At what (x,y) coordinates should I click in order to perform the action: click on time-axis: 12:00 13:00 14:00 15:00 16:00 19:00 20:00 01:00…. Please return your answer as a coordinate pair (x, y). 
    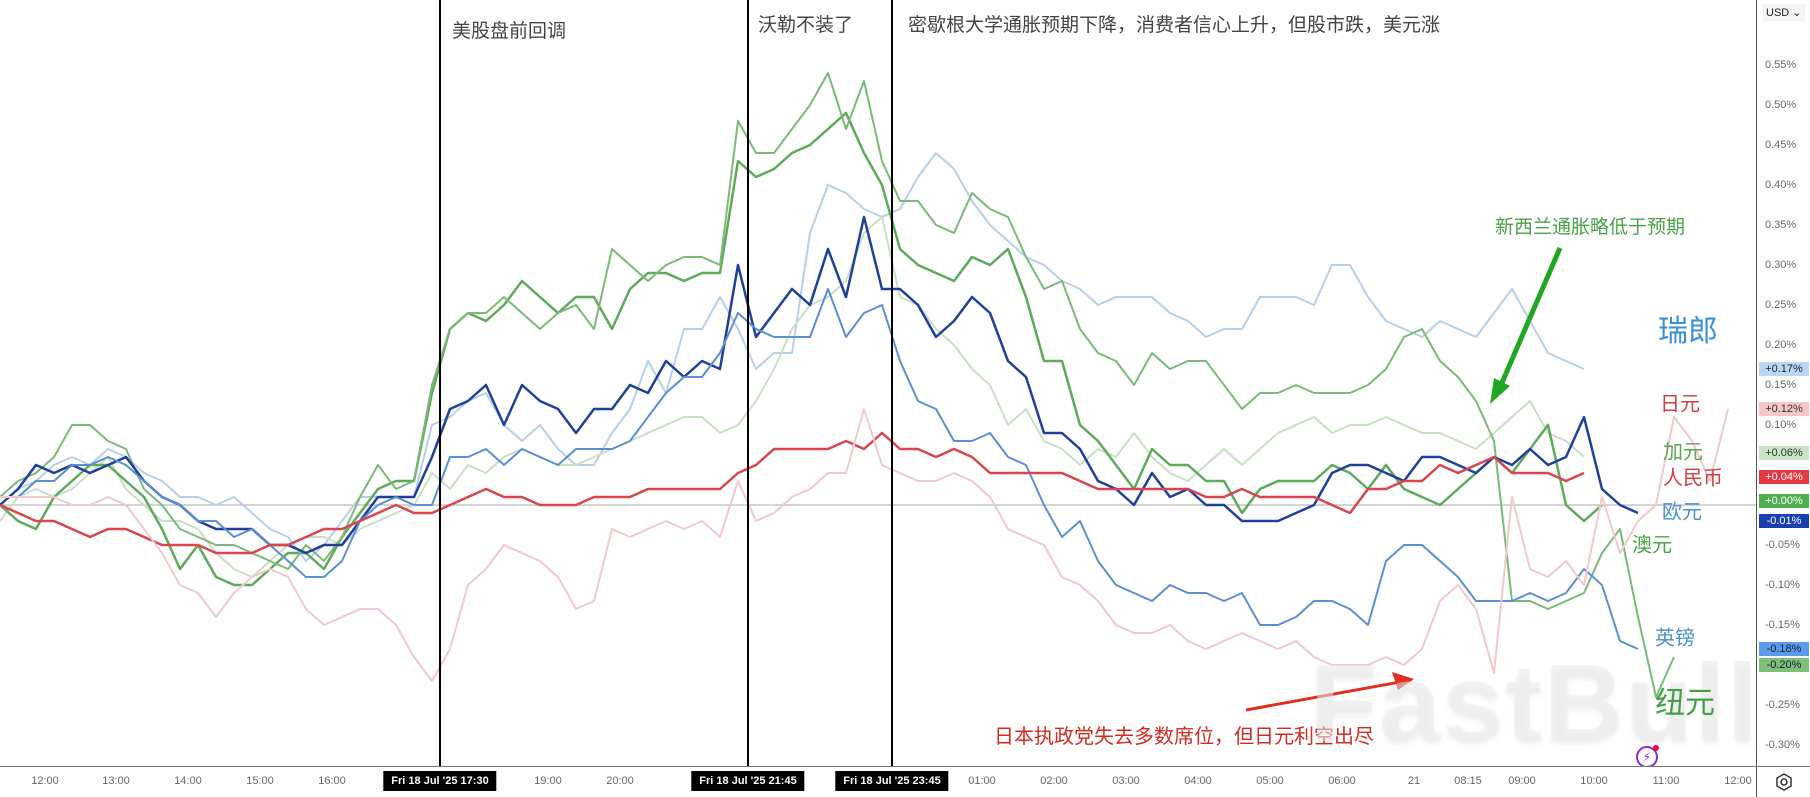
    Looking at the image, I should click on (878, 781).